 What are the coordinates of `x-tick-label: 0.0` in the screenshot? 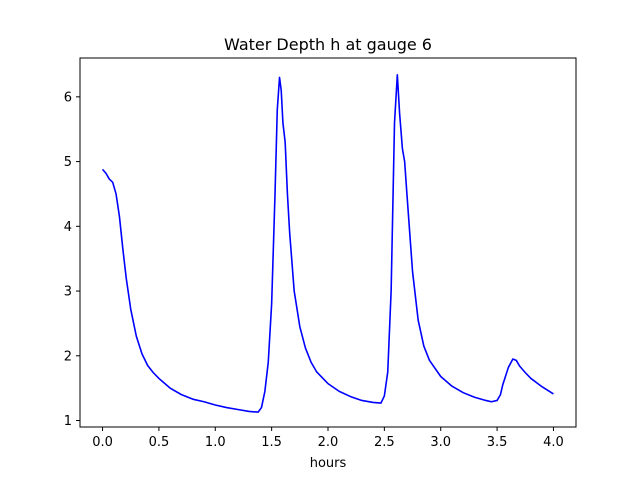 It's located at (102, 442).